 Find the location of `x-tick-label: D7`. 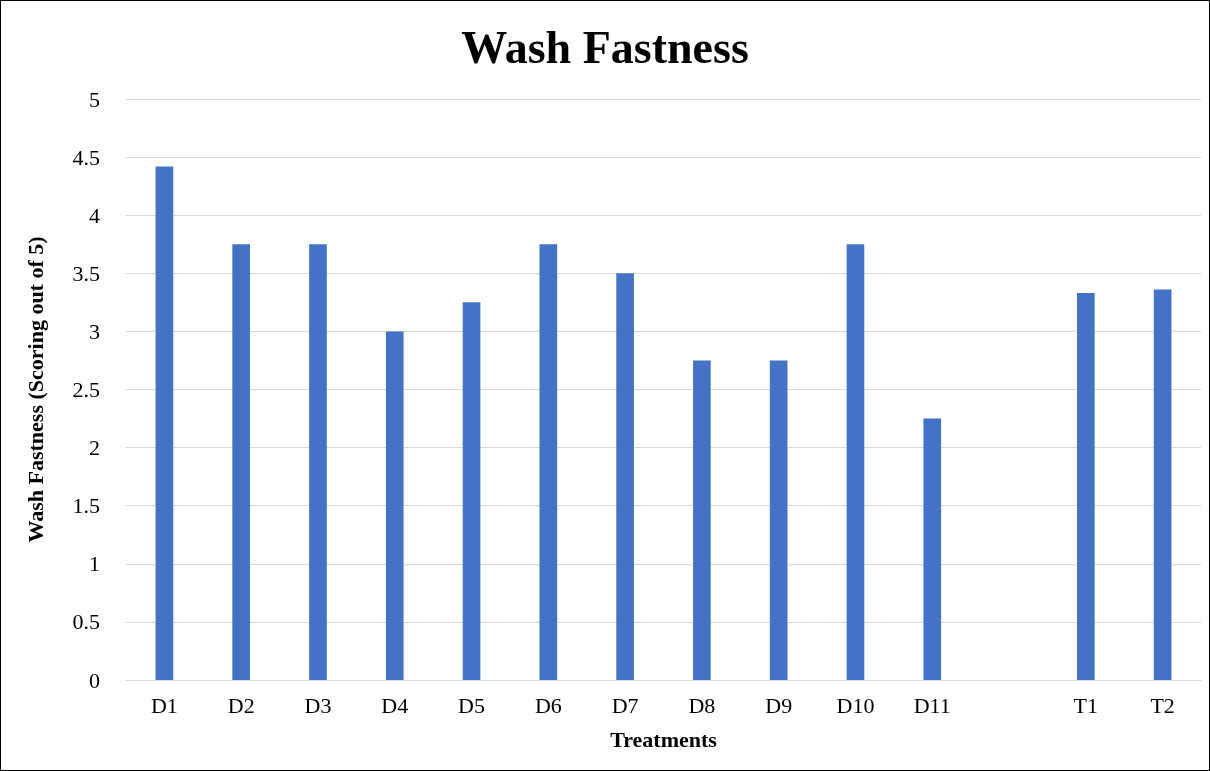

x-tick-label: D7 is located at coordinates (625, 705).